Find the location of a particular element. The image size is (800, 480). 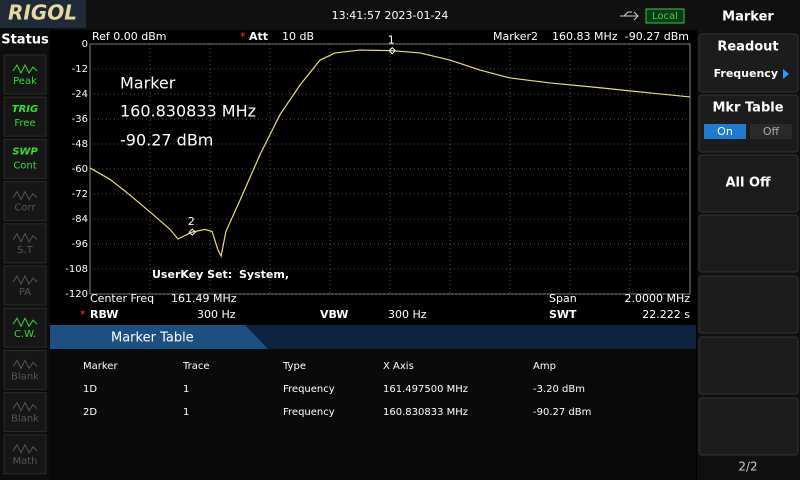

status-bottom: Corr is located at coordinates (25, 208).